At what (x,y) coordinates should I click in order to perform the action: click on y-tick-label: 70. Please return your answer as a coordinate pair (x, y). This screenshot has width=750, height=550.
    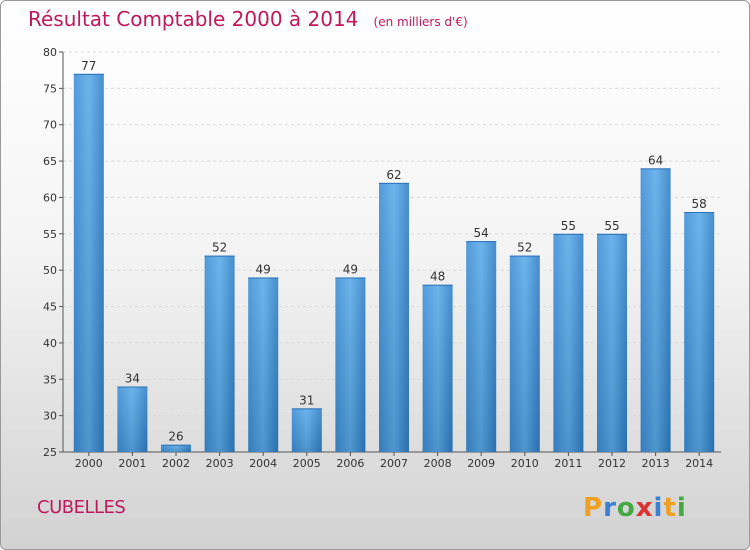
    Looking at the image, I should click on (50, 125).